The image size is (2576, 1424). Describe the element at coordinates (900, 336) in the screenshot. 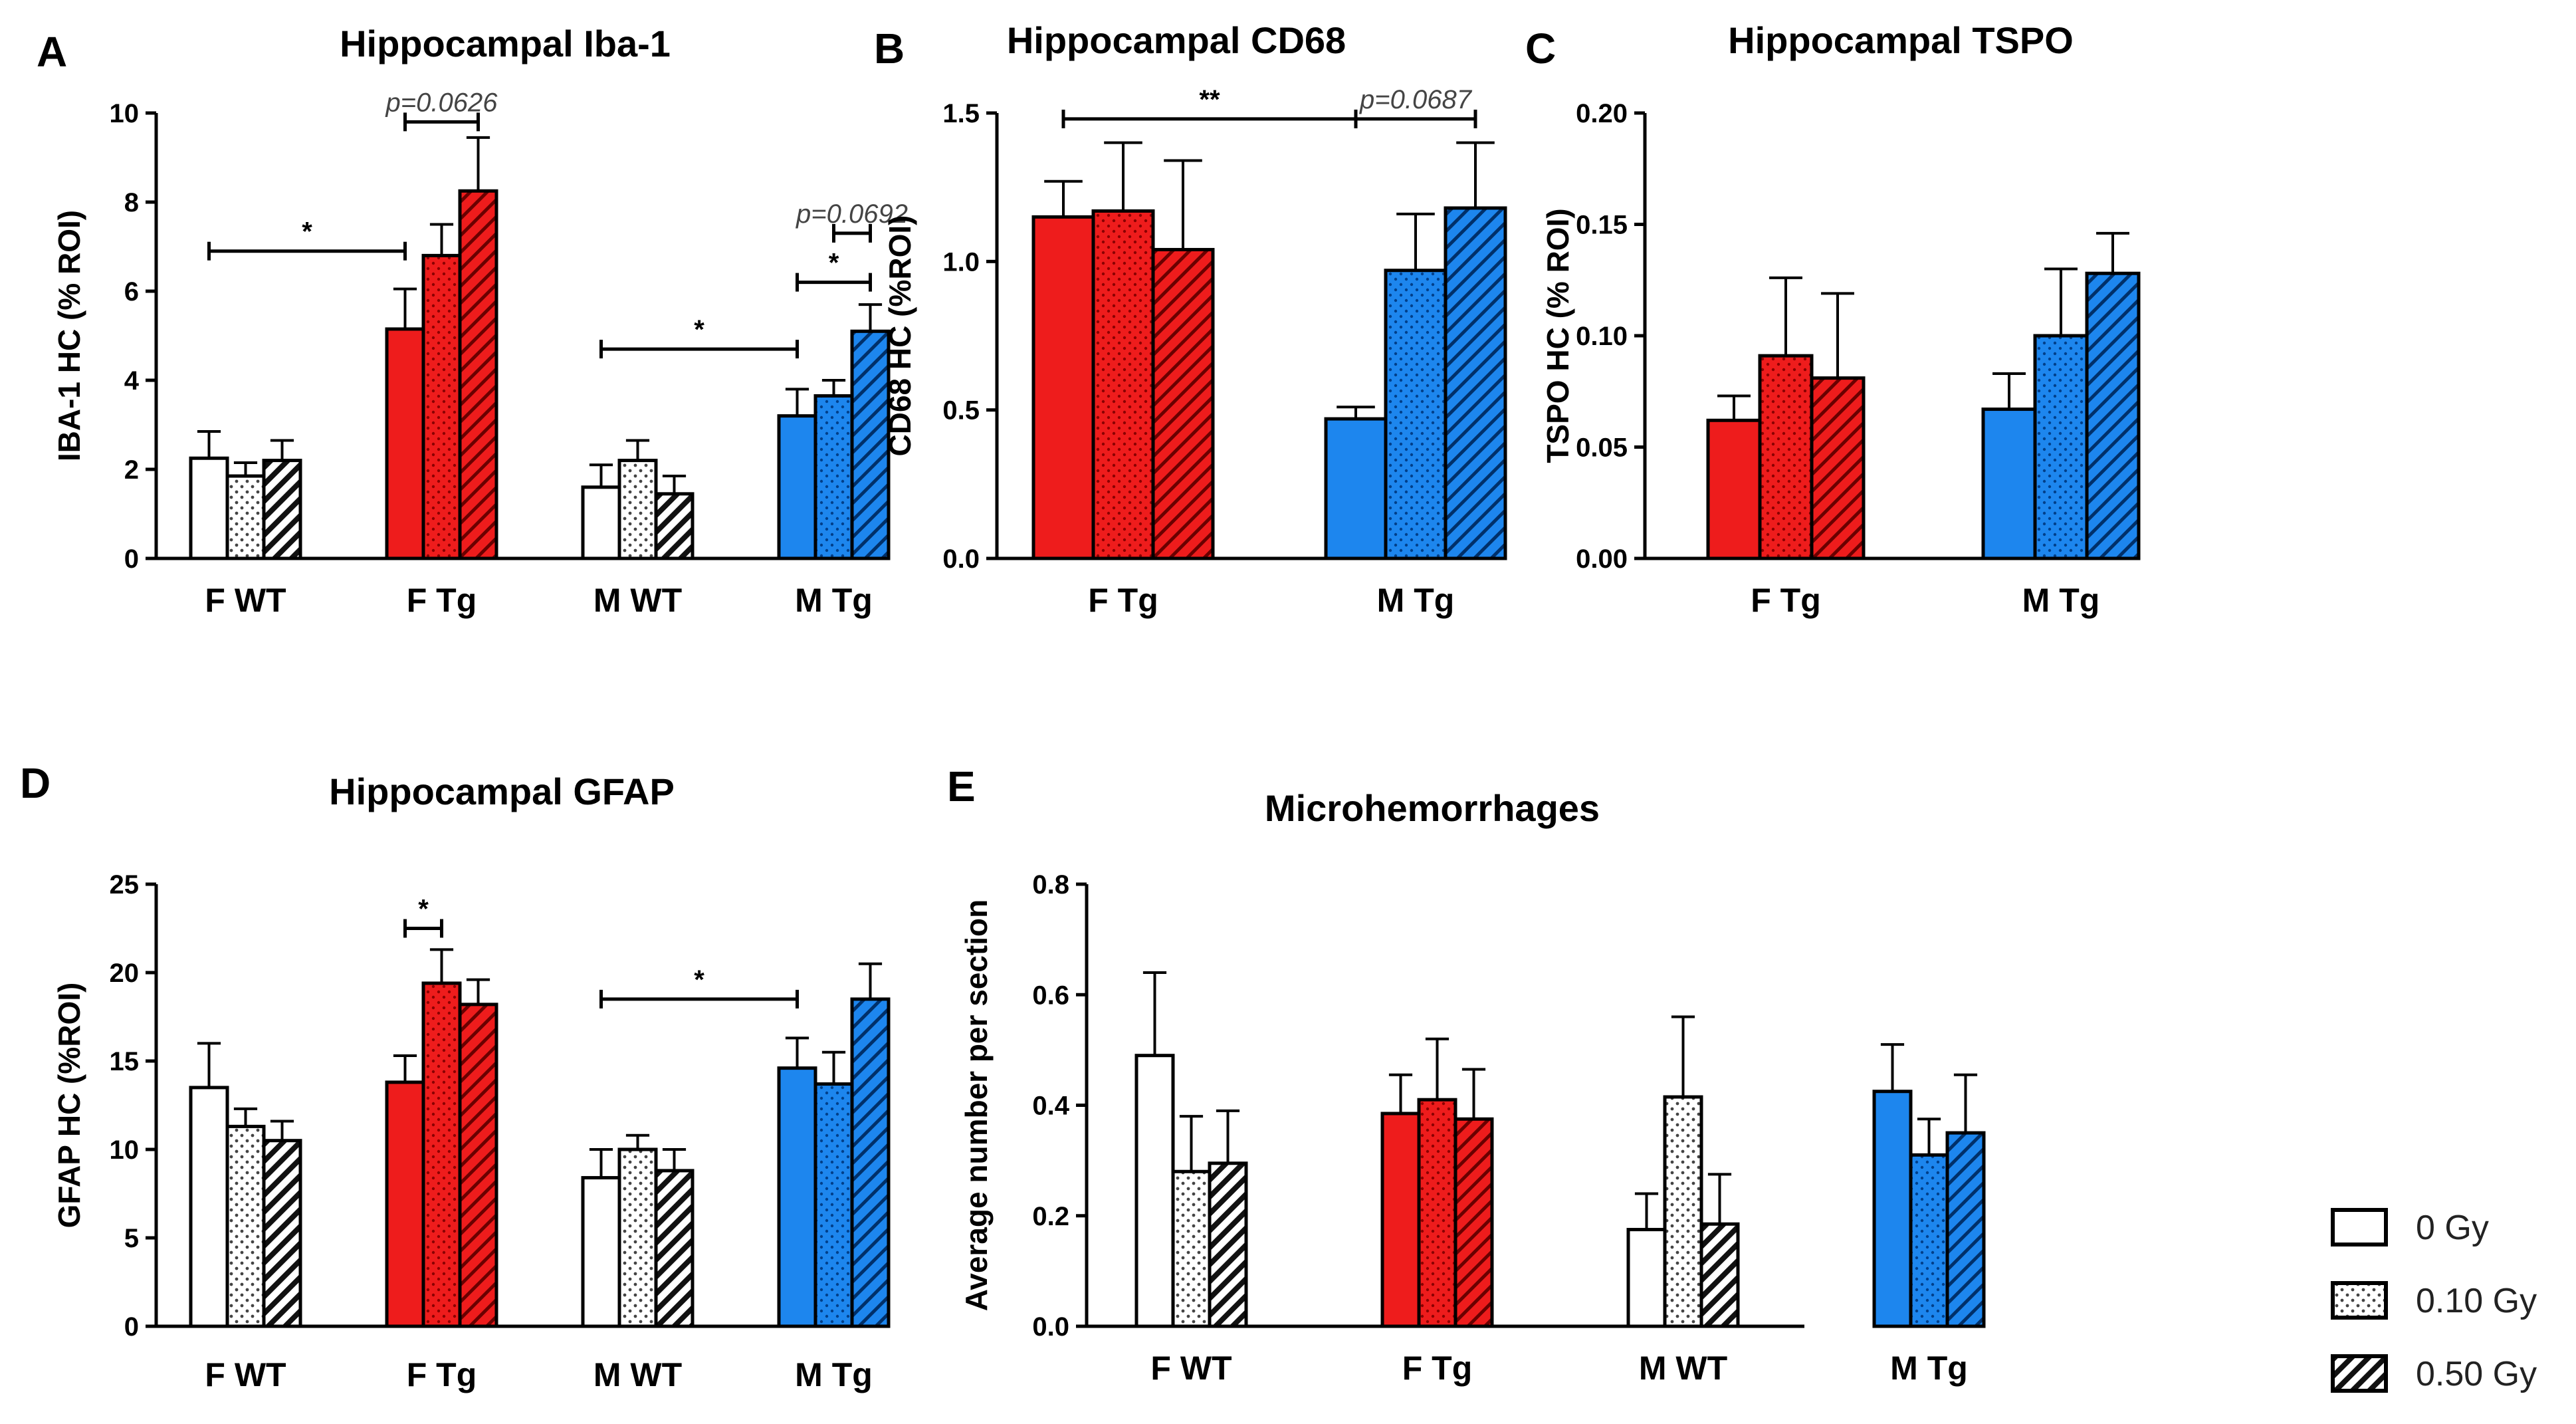

I see `y-axis-label: CD68 HC (%ROI)` at that location.